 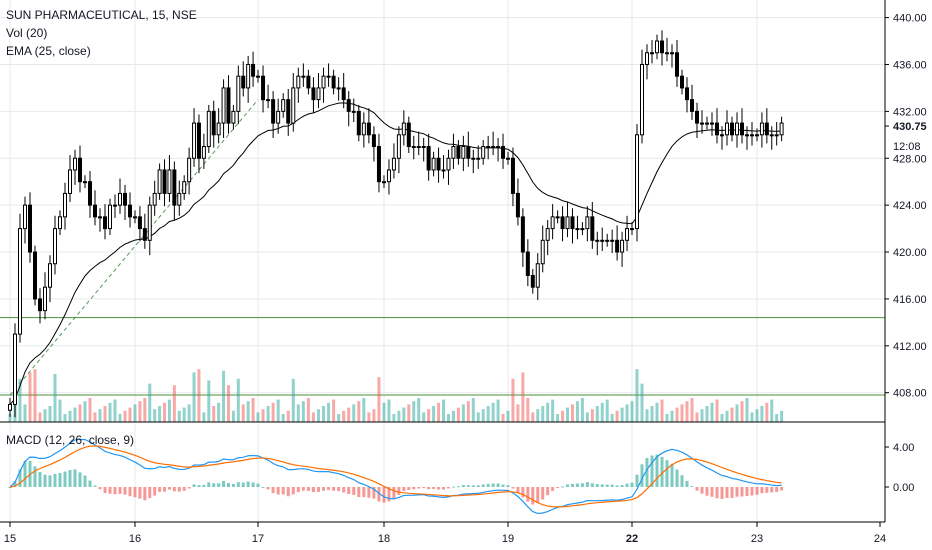 What do you see at coordinates (910, 65) in the screenshot?
I see `price-tick-label: 436.00` at bounding box center [910, 65].